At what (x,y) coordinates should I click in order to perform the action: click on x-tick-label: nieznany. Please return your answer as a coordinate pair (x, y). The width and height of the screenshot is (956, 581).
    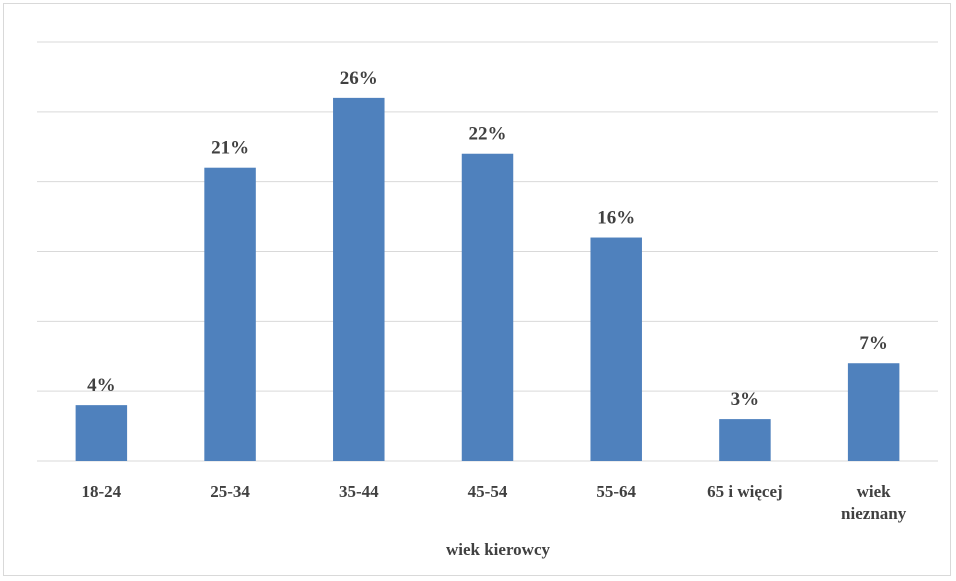
    Looking at the image, I should click on (874, 513).